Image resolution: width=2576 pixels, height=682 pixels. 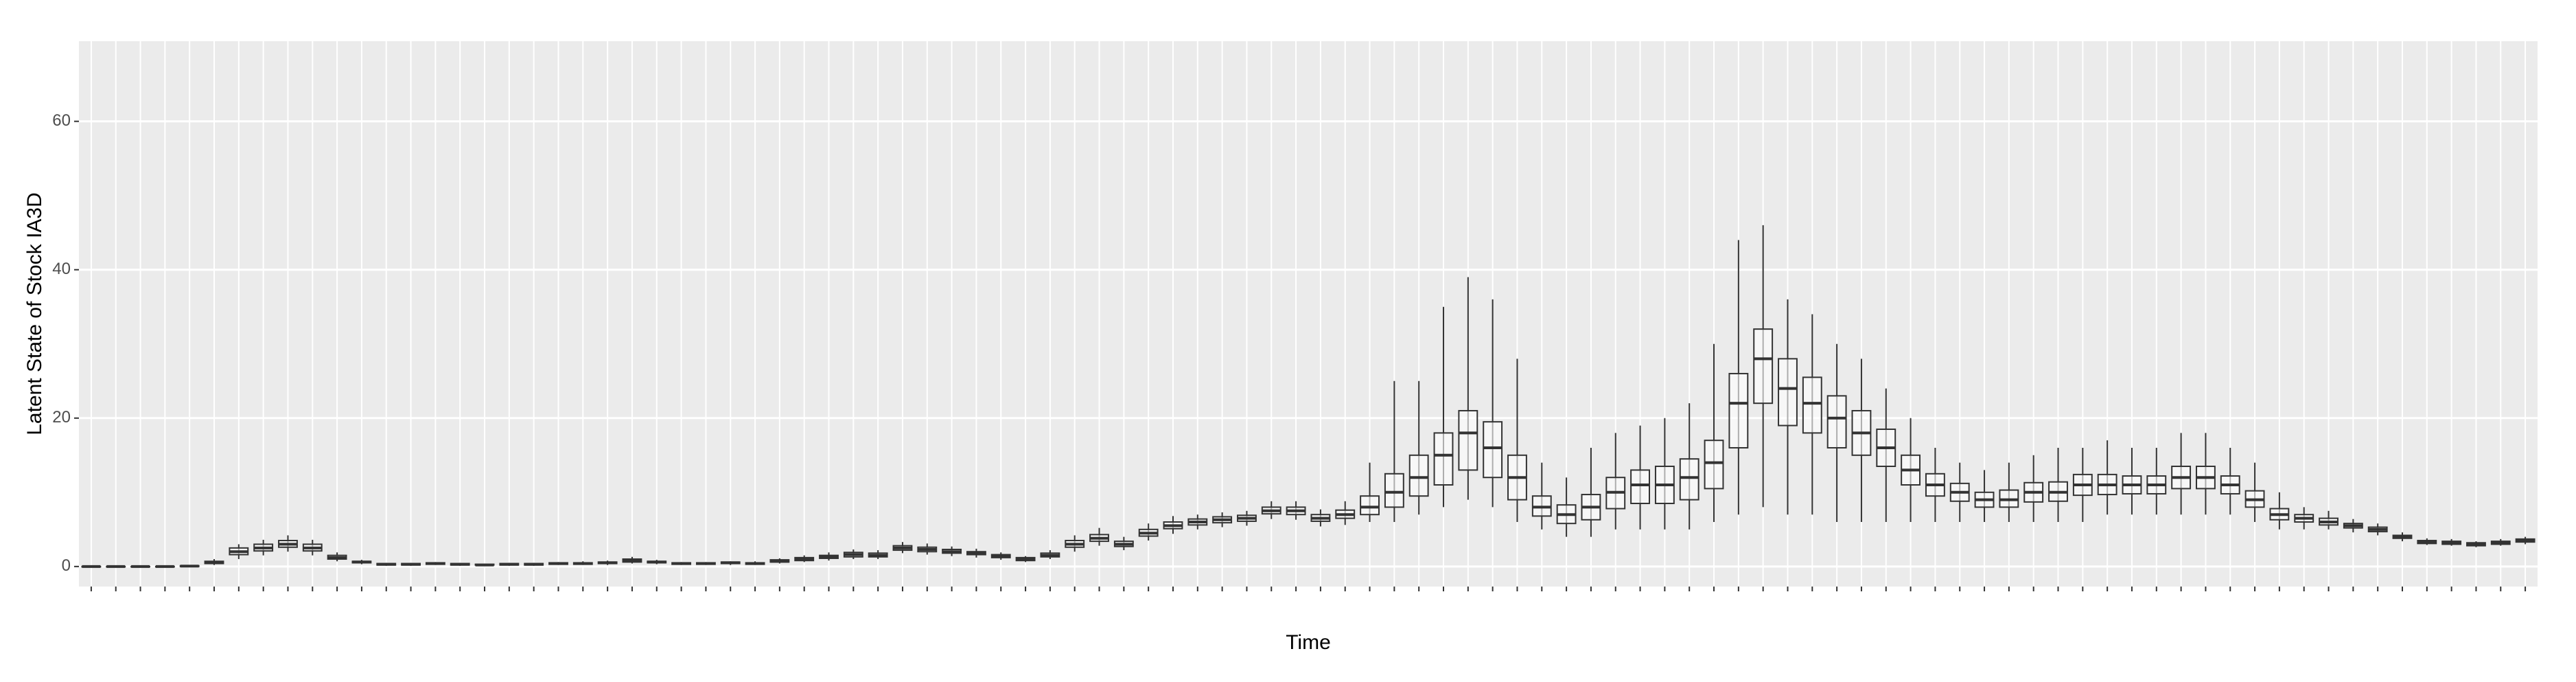 I want to click on y-tick-label: 60, so click(x=61, y=121).